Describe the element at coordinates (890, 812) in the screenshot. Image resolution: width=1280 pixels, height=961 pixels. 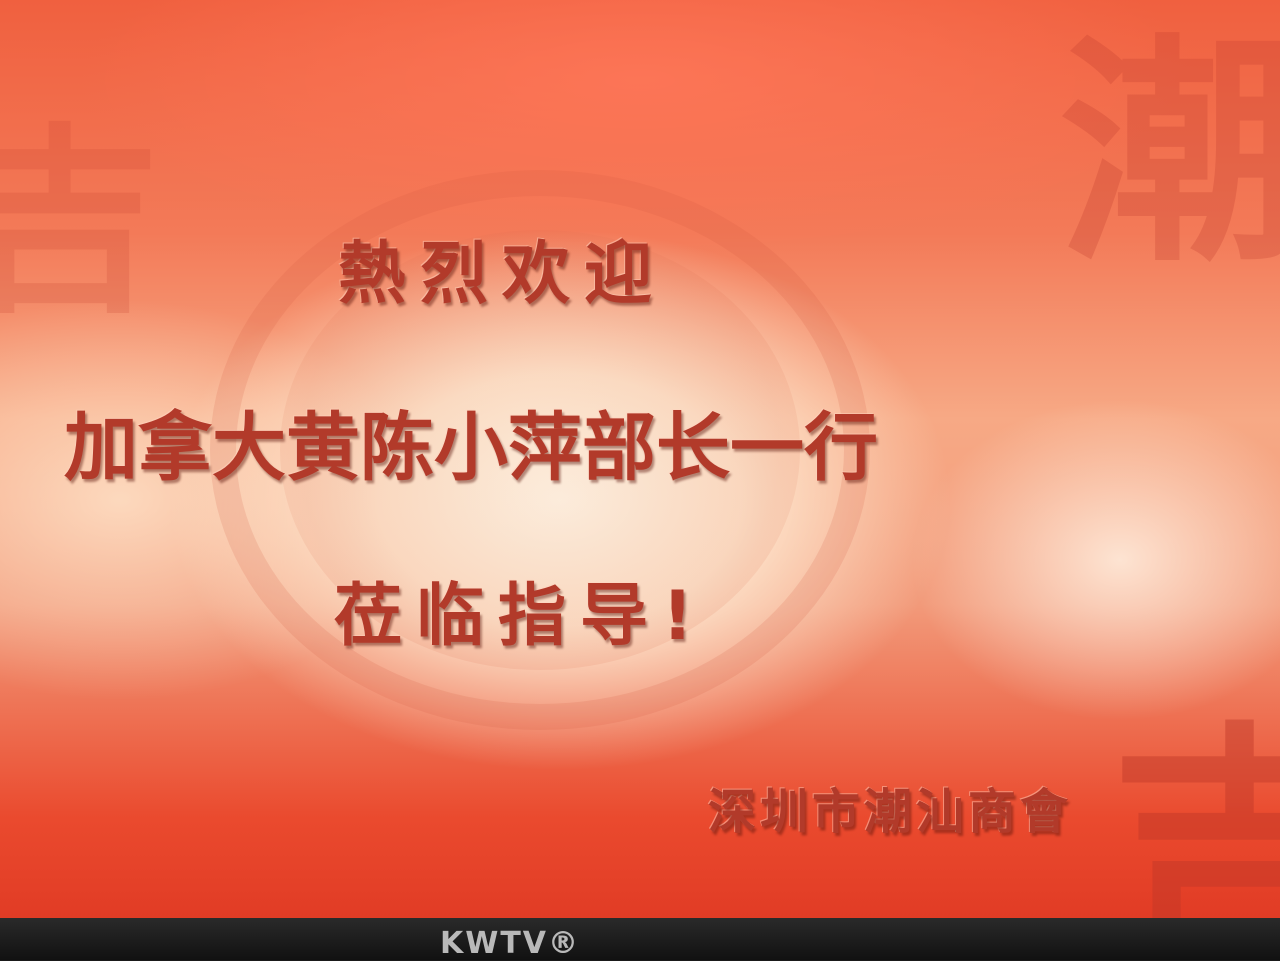
I see `organization-signature: 深圳市潮汕商會` at that location.